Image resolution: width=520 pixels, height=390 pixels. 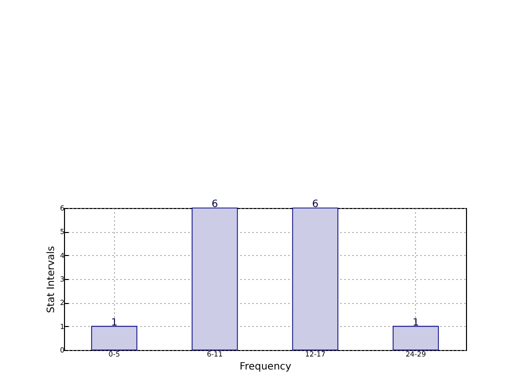 What do you see at coordinates (52, 280) in the screenshot?
I see `y-axis-title: Stat Intervals` at bounding box center [52, 280].